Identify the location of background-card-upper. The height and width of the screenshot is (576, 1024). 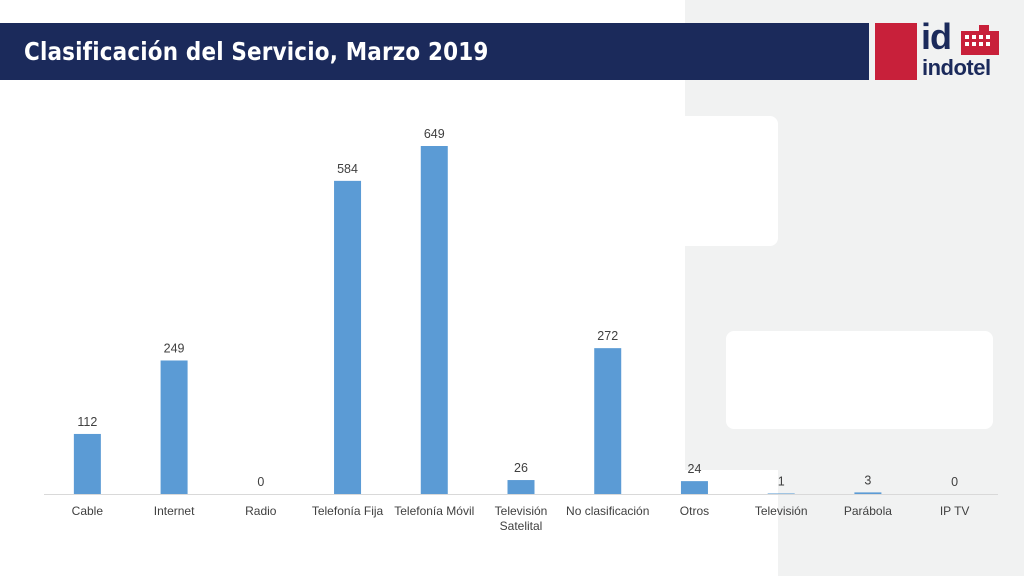
(719, 181).